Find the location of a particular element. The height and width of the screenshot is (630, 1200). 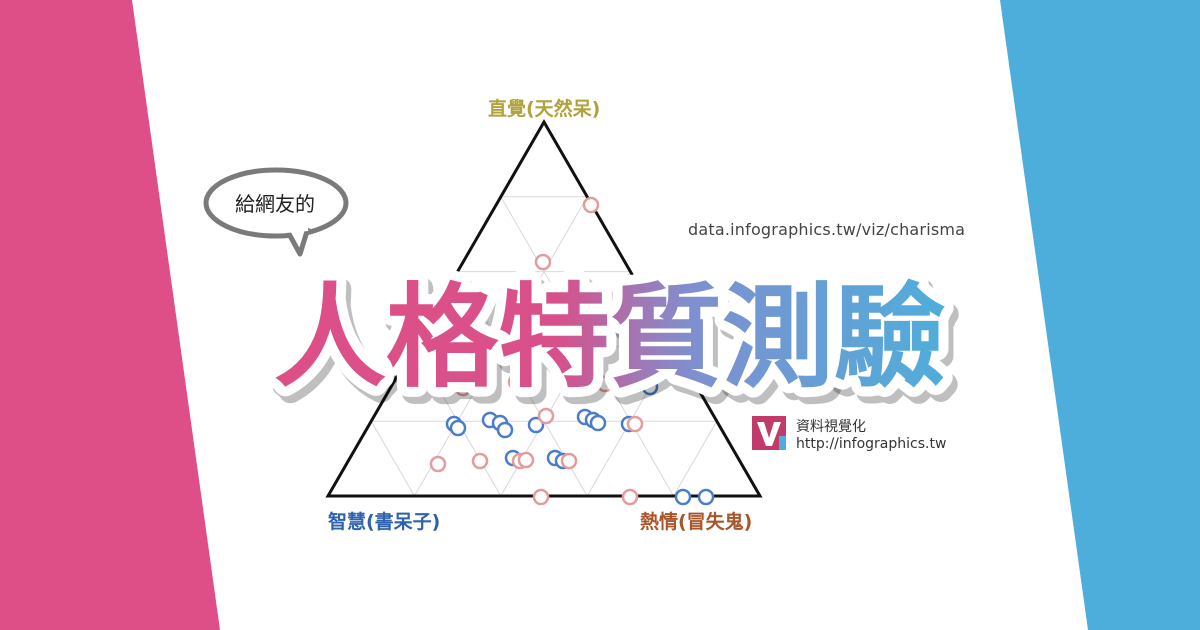

brand-name: 資料視覺化 is located at coordinates (831, 427).